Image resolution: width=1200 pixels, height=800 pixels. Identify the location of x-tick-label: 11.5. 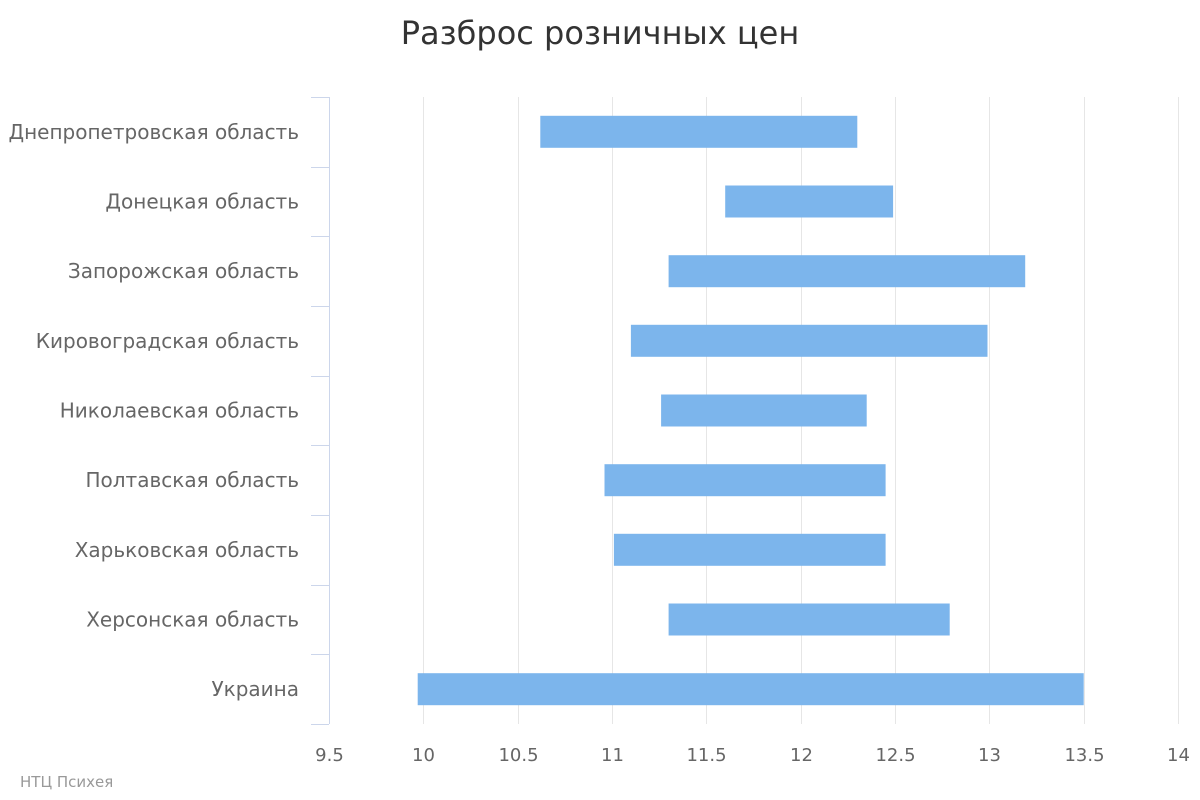
(706, 755).